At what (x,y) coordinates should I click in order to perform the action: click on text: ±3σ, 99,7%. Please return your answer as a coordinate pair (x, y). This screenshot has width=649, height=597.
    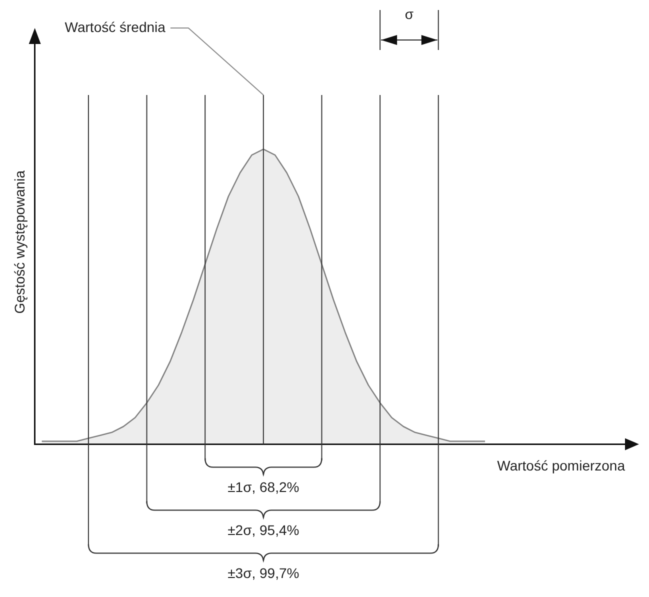
    Looking at the image, I should click on (264, 573).